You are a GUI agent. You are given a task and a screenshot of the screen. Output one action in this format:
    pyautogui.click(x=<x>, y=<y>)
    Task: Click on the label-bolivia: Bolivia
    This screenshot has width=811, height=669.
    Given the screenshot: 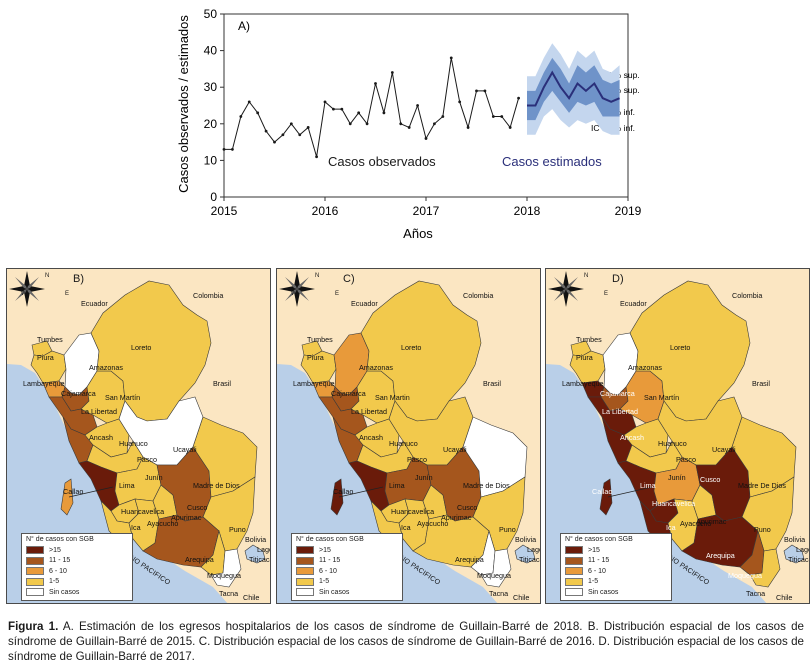 What is the action you would take?
    pyautogui.click(x=256, y=539)
    